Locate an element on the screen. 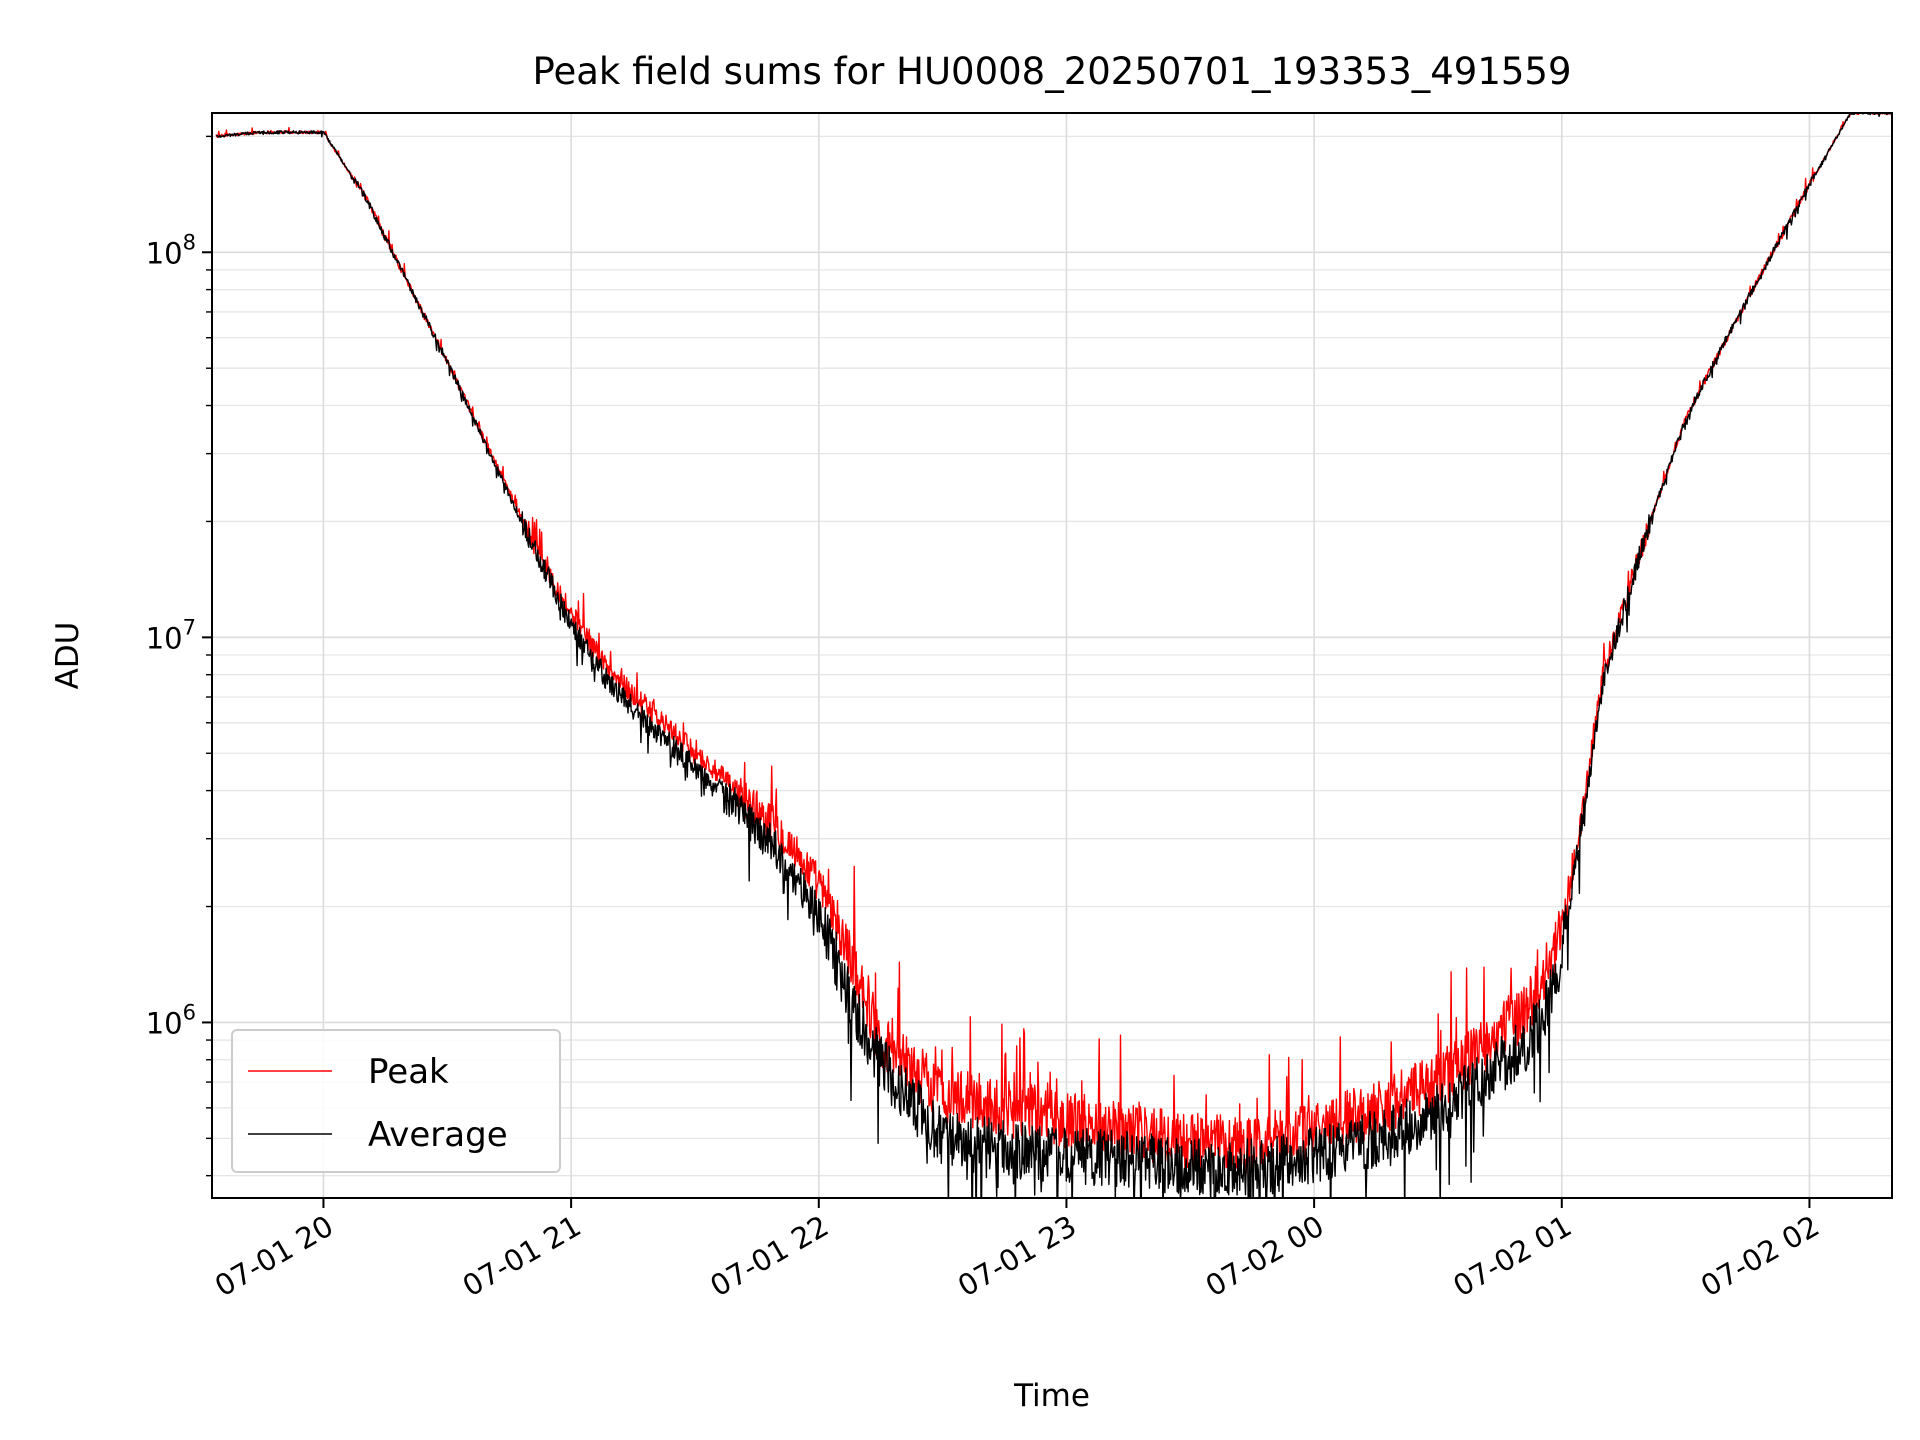 The height and width of the screenshot is (1440, 1920). legend-label-peak: Peak is located at coordinates (408, 1072).